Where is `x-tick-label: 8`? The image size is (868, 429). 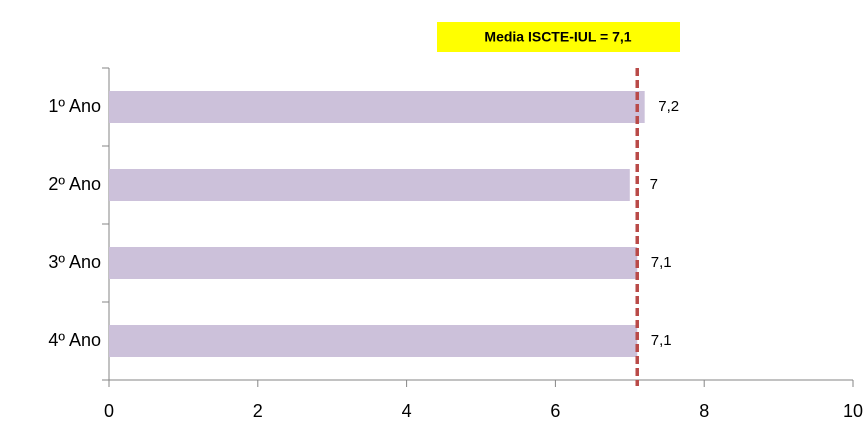
x-tick-label: 8 is located at coordinates (704, 411).